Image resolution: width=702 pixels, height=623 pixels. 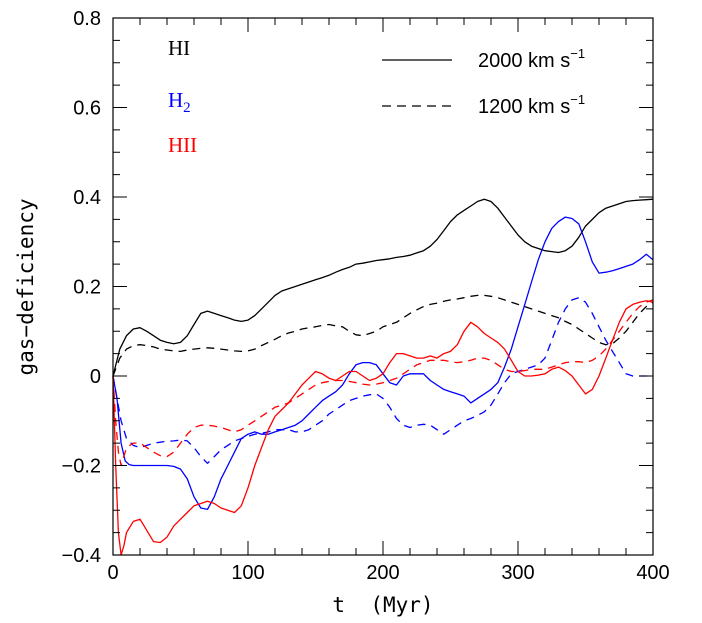 What do you see at coordinates (179, 48) in the screenshot?
I see `species-legend-label: HI` at bounding box center [179, 48].